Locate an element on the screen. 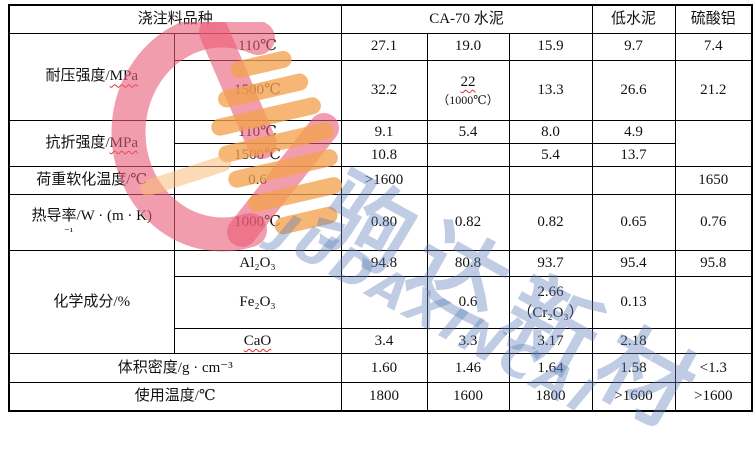 The width and height of the screenshot is (755, 458). table-row: 体积密度/g · cm⁻³ 1.60 1.46 1.64 1.58 <1.3 is located at coordinates (380, 368).